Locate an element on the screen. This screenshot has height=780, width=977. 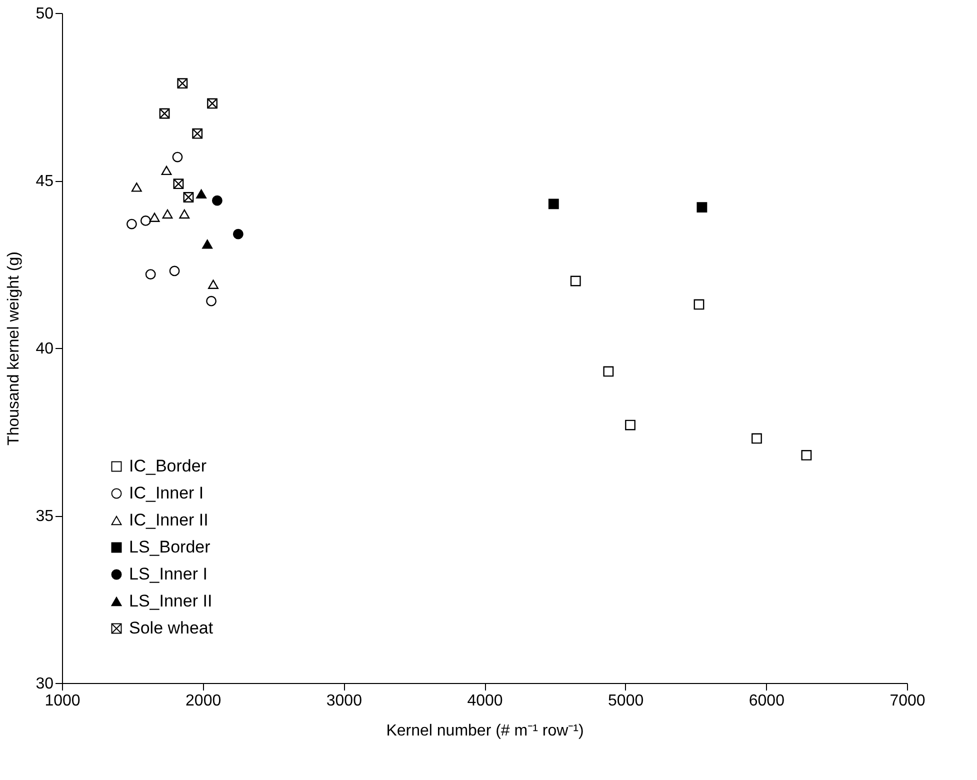
x-tick-label: 4000 is located at coordinates (485, 701).